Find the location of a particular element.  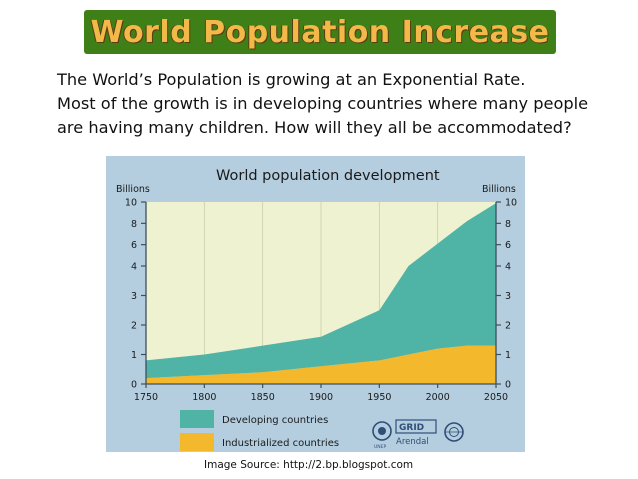

y-tick-label-left-4: 4 is located at coordinates (134, 267).